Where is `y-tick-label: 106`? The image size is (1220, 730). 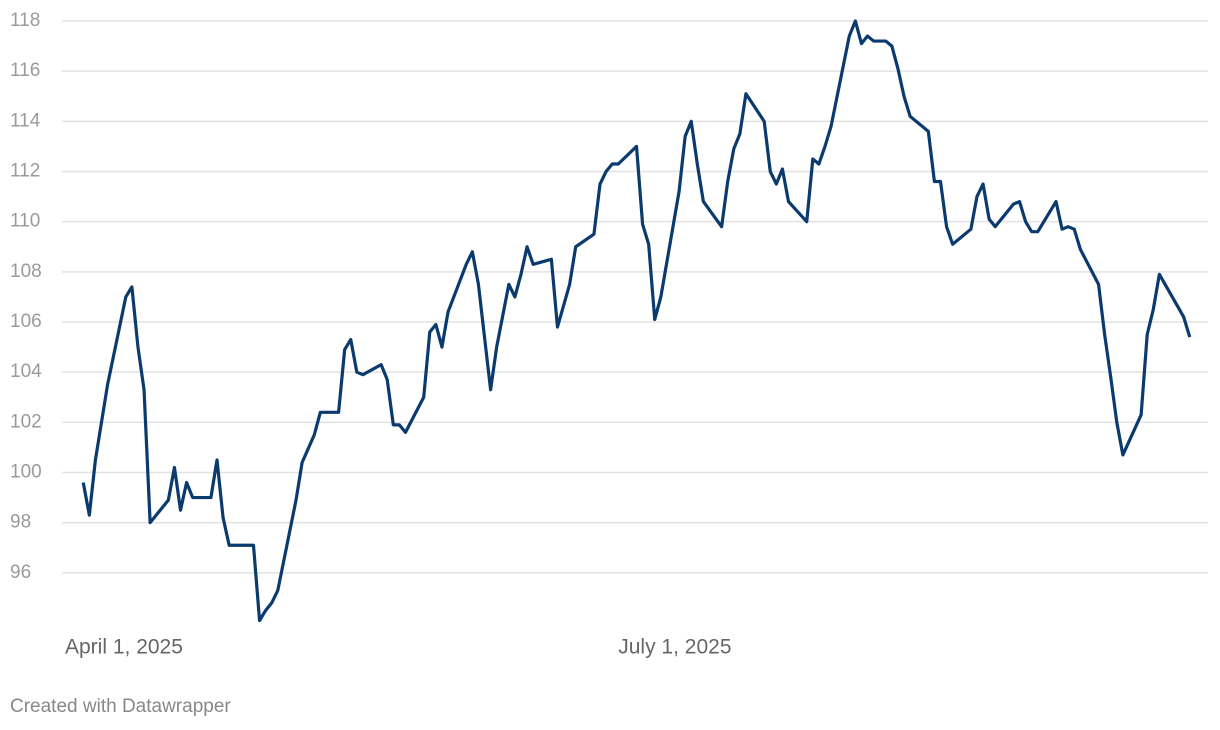 y-tick-label: 106 is located at coordinates (26, 321).